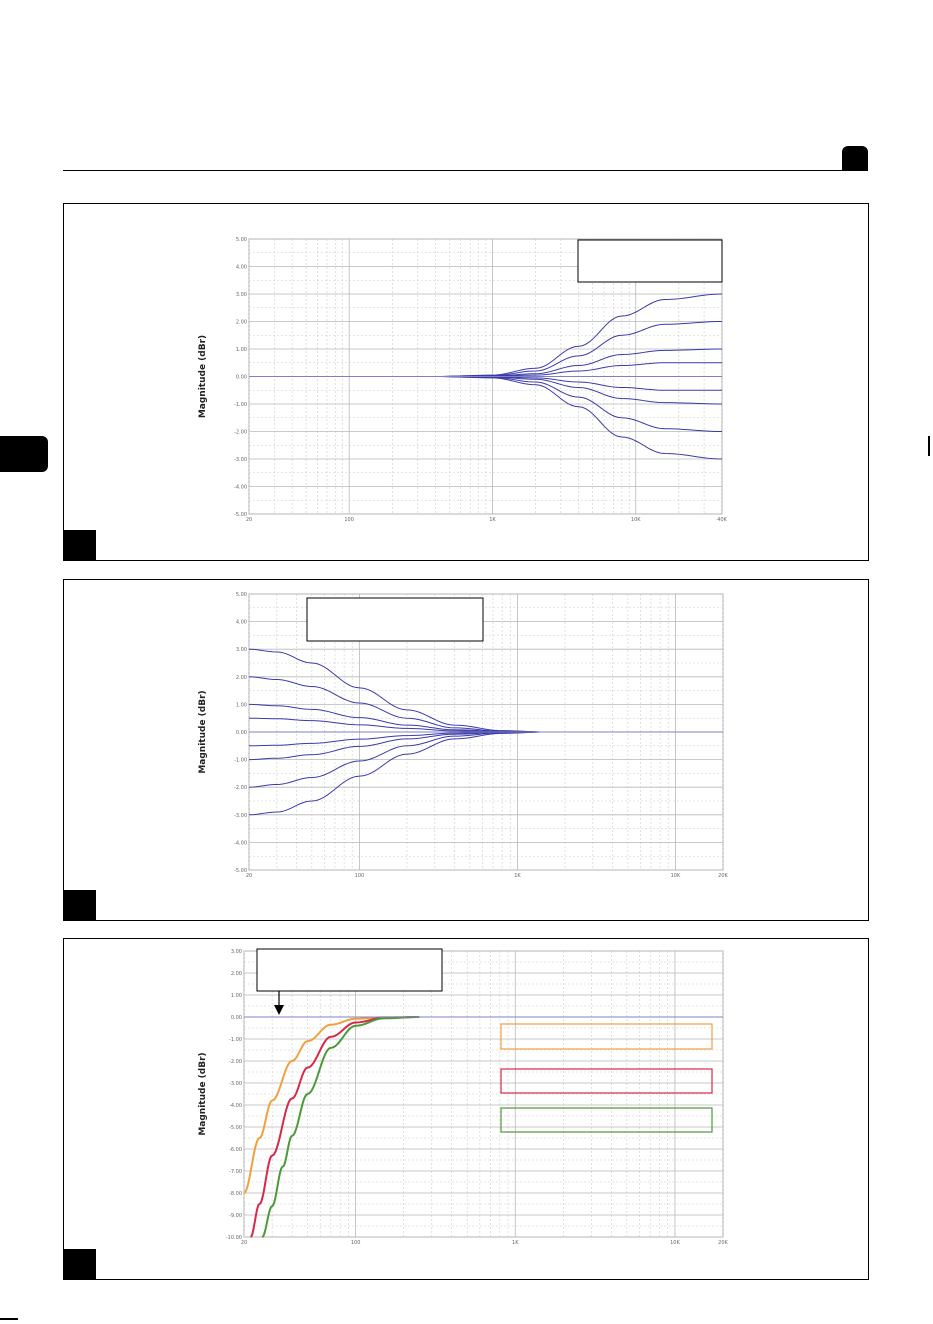  What do you see at coordinates (235, 1172) in the screenshot?
I see `y-tick-label: -7.00` at bounding box center [235, 1172].